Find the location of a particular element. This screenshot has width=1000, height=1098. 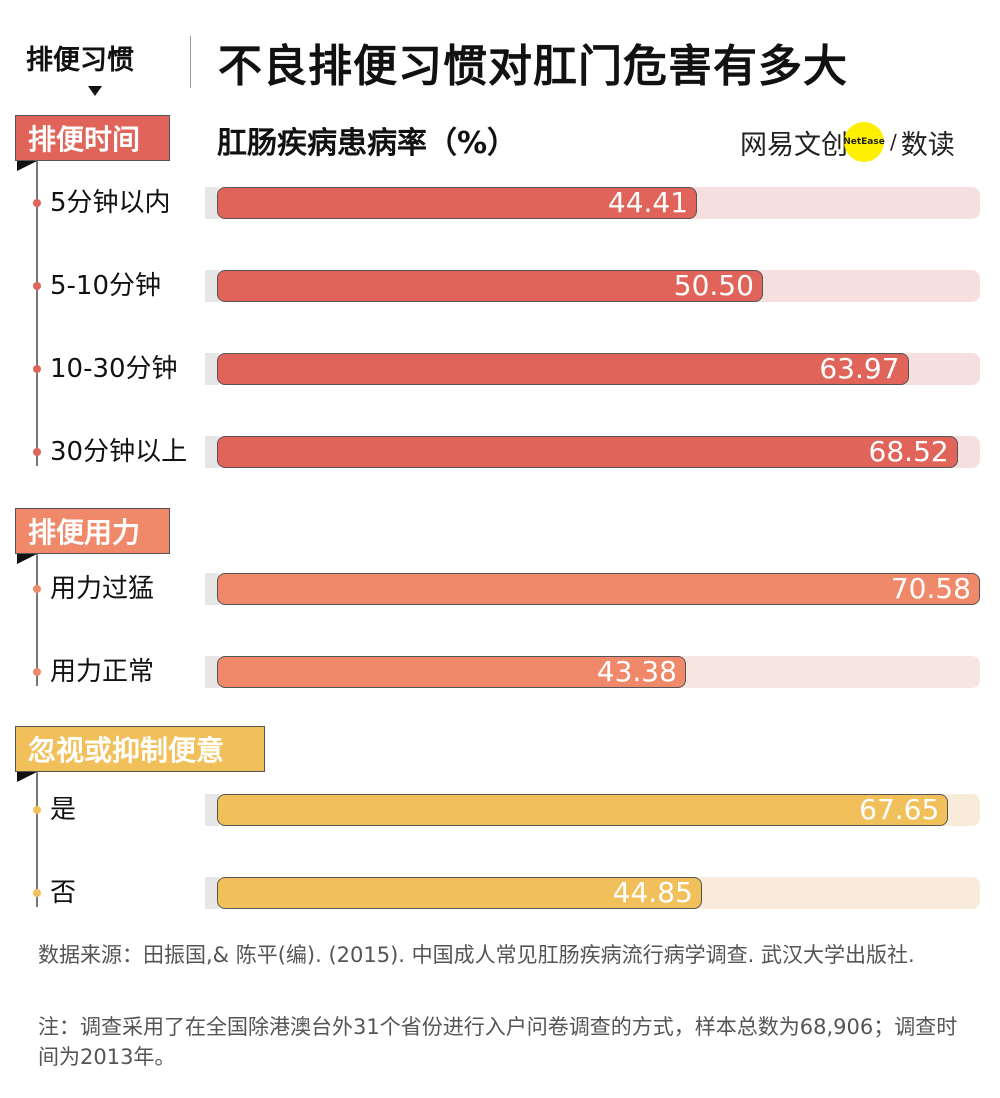

bar: 50.50 is located at coordinates (490, 286).